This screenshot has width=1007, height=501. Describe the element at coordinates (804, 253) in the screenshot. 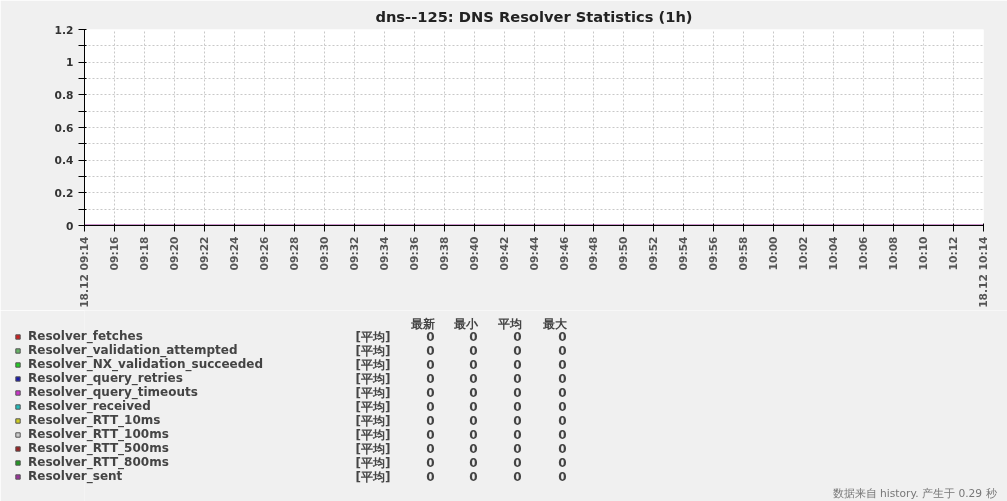

I see `x-tick-label: 10:02` at that location.